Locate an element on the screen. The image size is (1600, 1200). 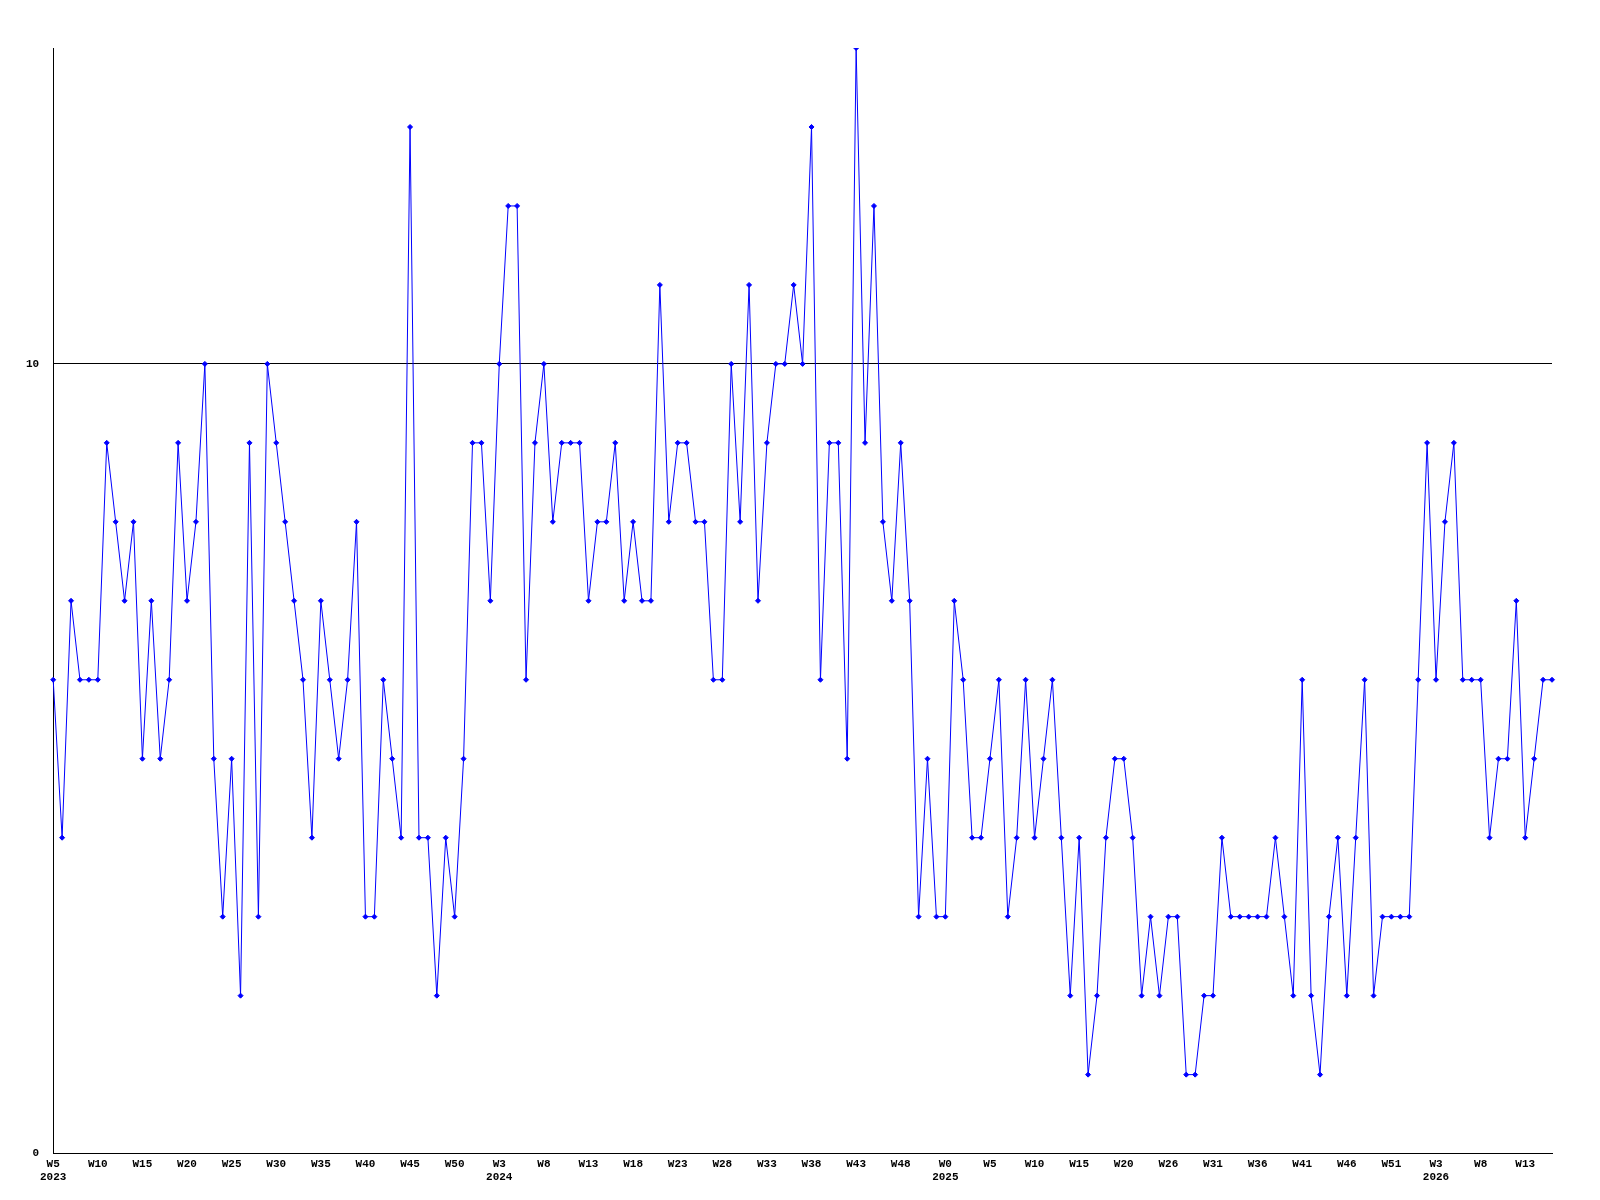
x-tick-label: W43 is located at coordinates (856, 1163).